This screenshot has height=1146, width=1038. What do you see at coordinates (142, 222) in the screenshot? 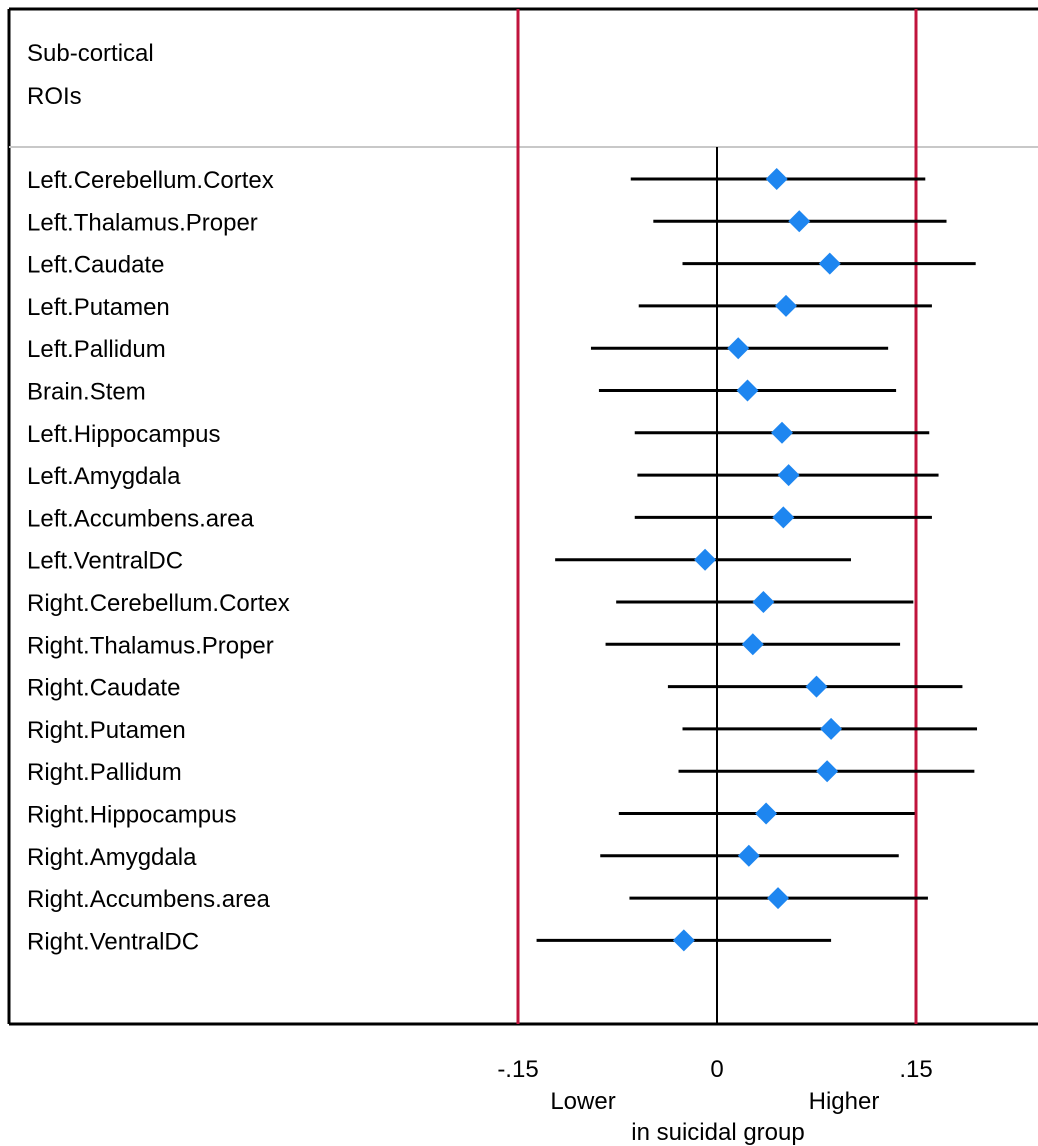
I see `row-label: Left.Thalamus.Proper` at bounding box center [142, 222].